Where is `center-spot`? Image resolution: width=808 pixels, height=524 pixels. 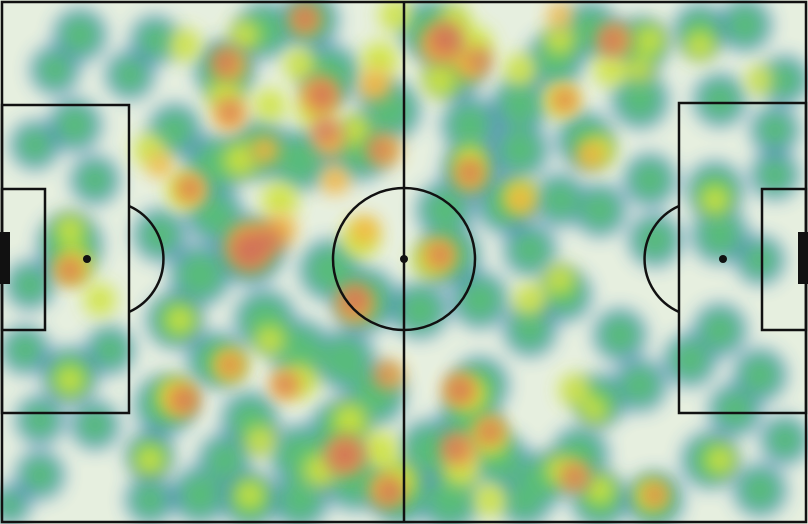
center-spot is located at coordinates (404, 259).